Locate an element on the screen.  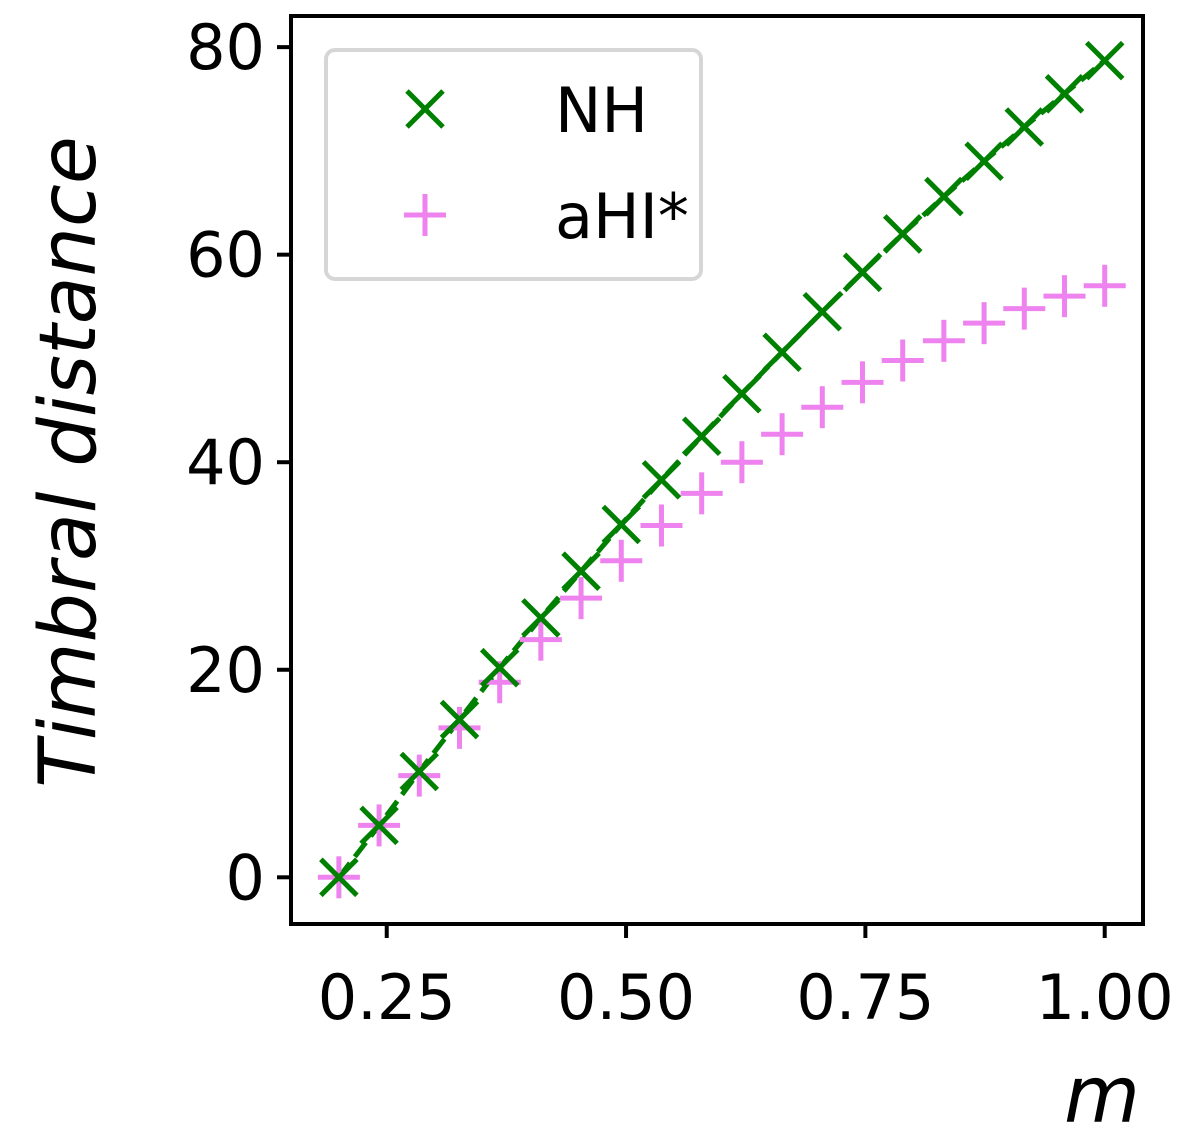
x-tick-label: 0.75 is located at coordinates (865, 997).